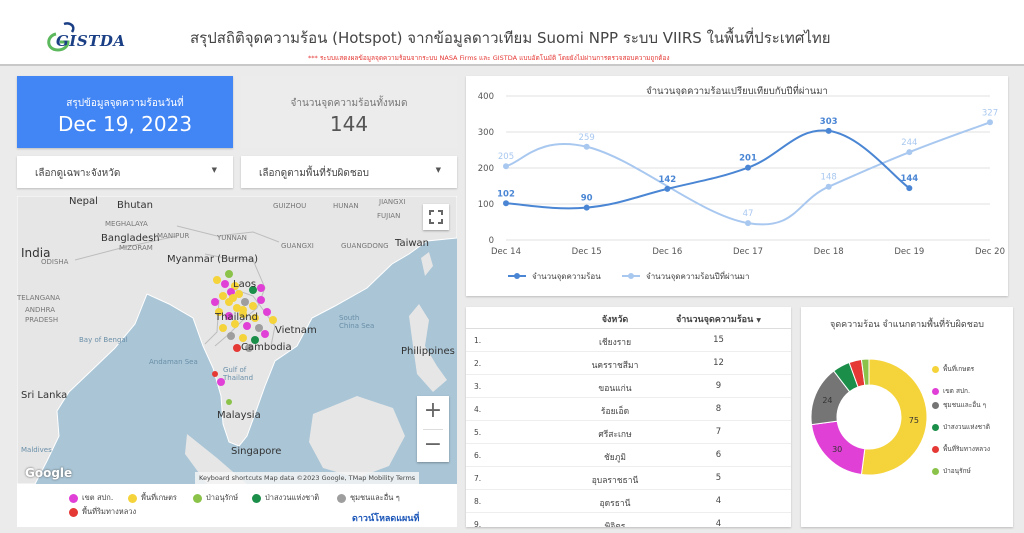 The image size is (1024, 533). Describe the element at coordinates (125, 103) in the screenshot. I see `summary-label: สรุปข้อมูลจุดความร้อนวันที่` at that location.